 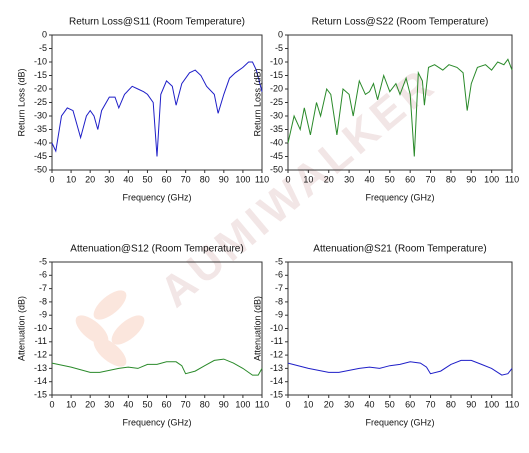 What do you see at coordinates (157, 22) in the screenshot?
I see `chart-title: Return Loss@S11 (Room Temperature)` at bounding box center [157, 22].